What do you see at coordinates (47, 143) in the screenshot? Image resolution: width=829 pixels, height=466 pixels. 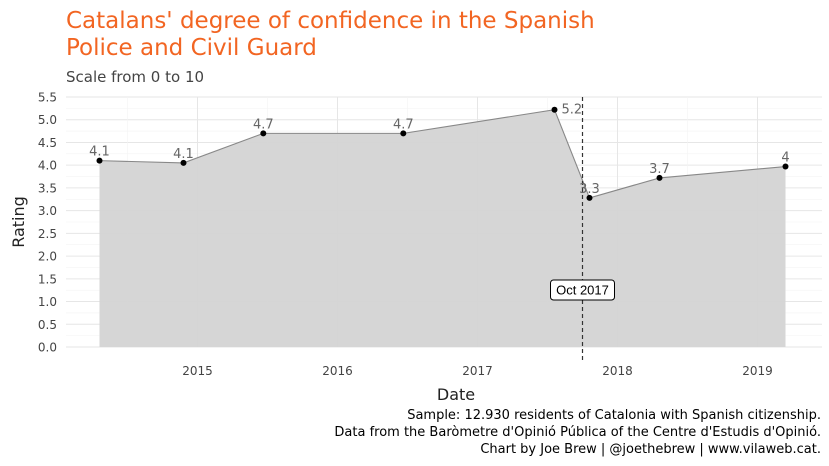 I see `y-tick-label-9: 4.5` at bounding box center [47, 143].